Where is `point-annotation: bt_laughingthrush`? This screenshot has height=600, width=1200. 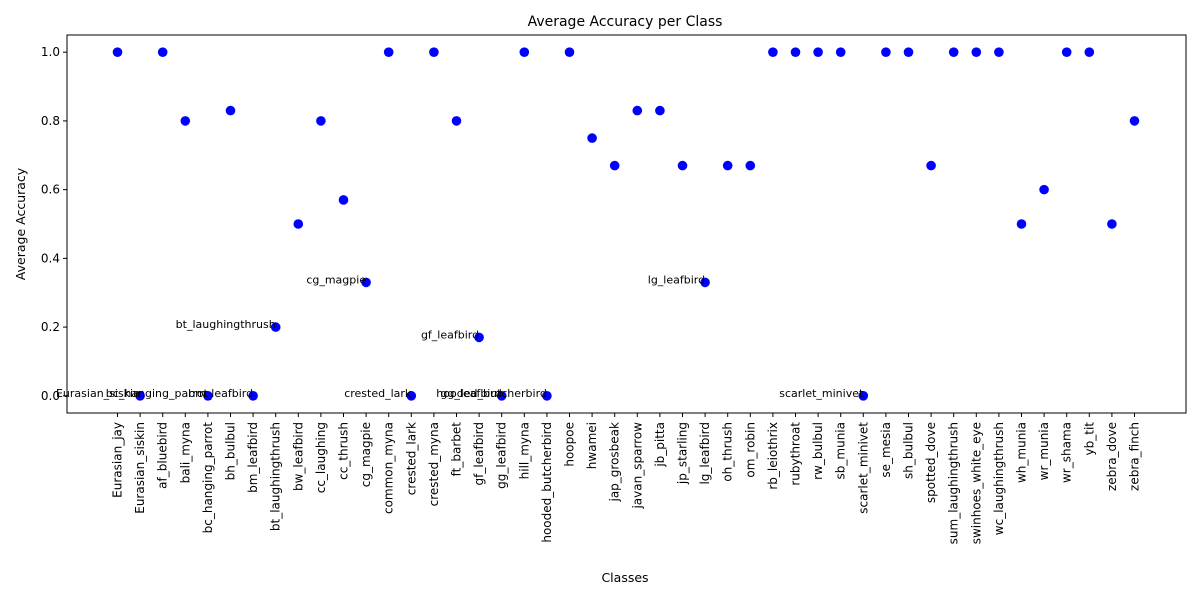
point-annotation: bt_laughingthrush is located at coordinates (226, 324).